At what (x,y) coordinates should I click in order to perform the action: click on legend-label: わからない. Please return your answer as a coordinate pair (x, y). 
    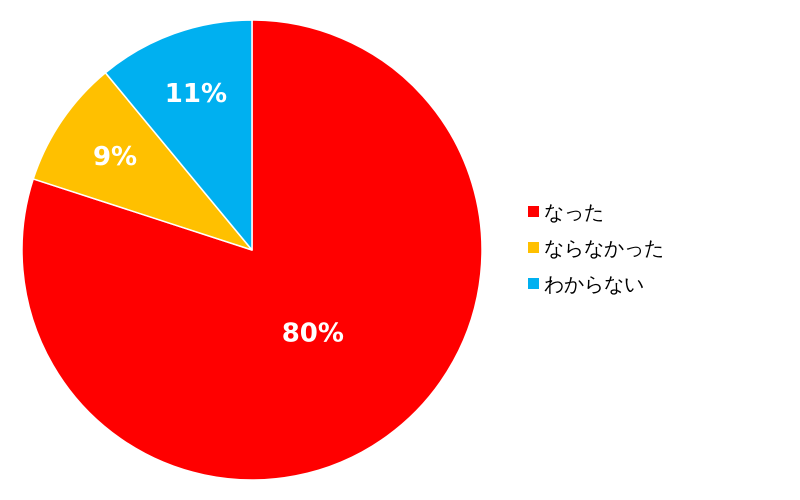
    Looking at the image, I should click on (594, 284).